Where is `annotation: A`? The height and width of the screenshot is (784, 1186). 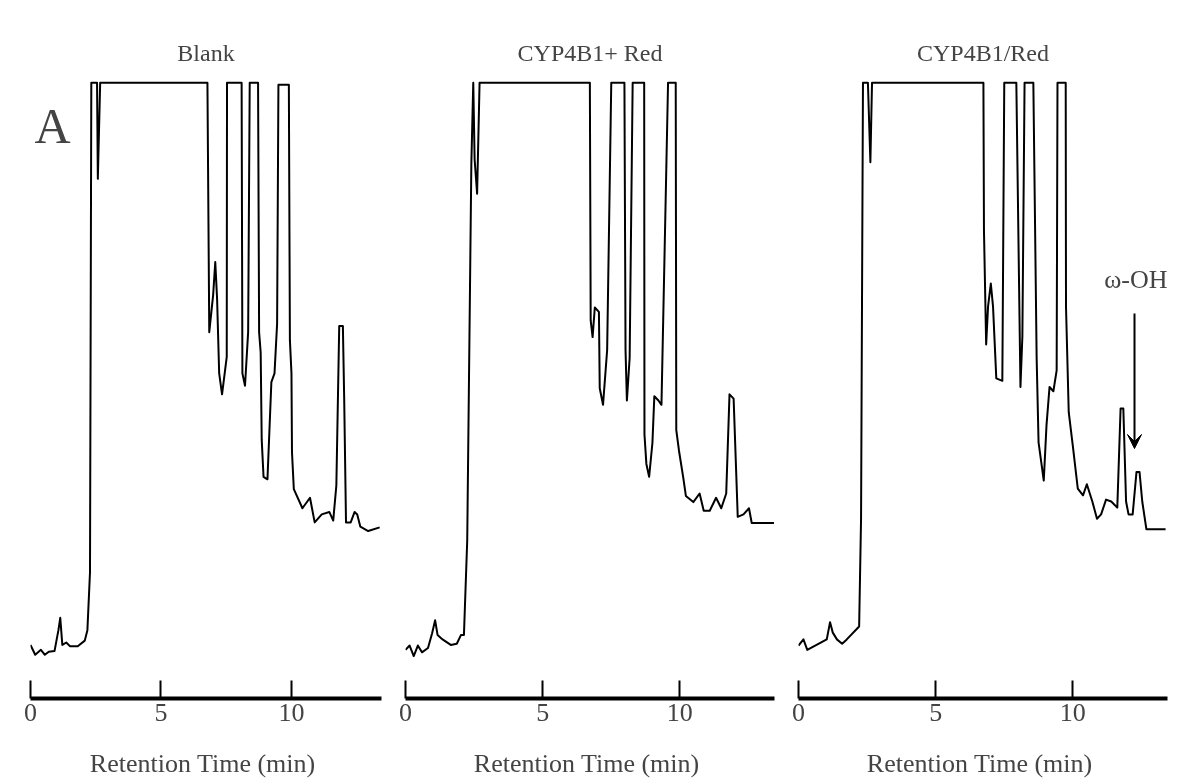 annotation: A is located at coordinates (52, 125).